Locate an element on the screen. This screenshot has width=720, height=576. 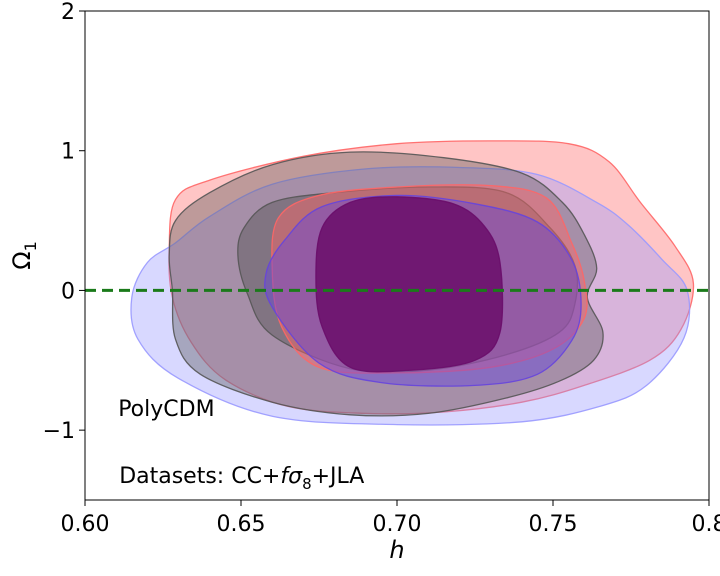
x-tick-label: 0.60 is located at coordinates (85, 524).